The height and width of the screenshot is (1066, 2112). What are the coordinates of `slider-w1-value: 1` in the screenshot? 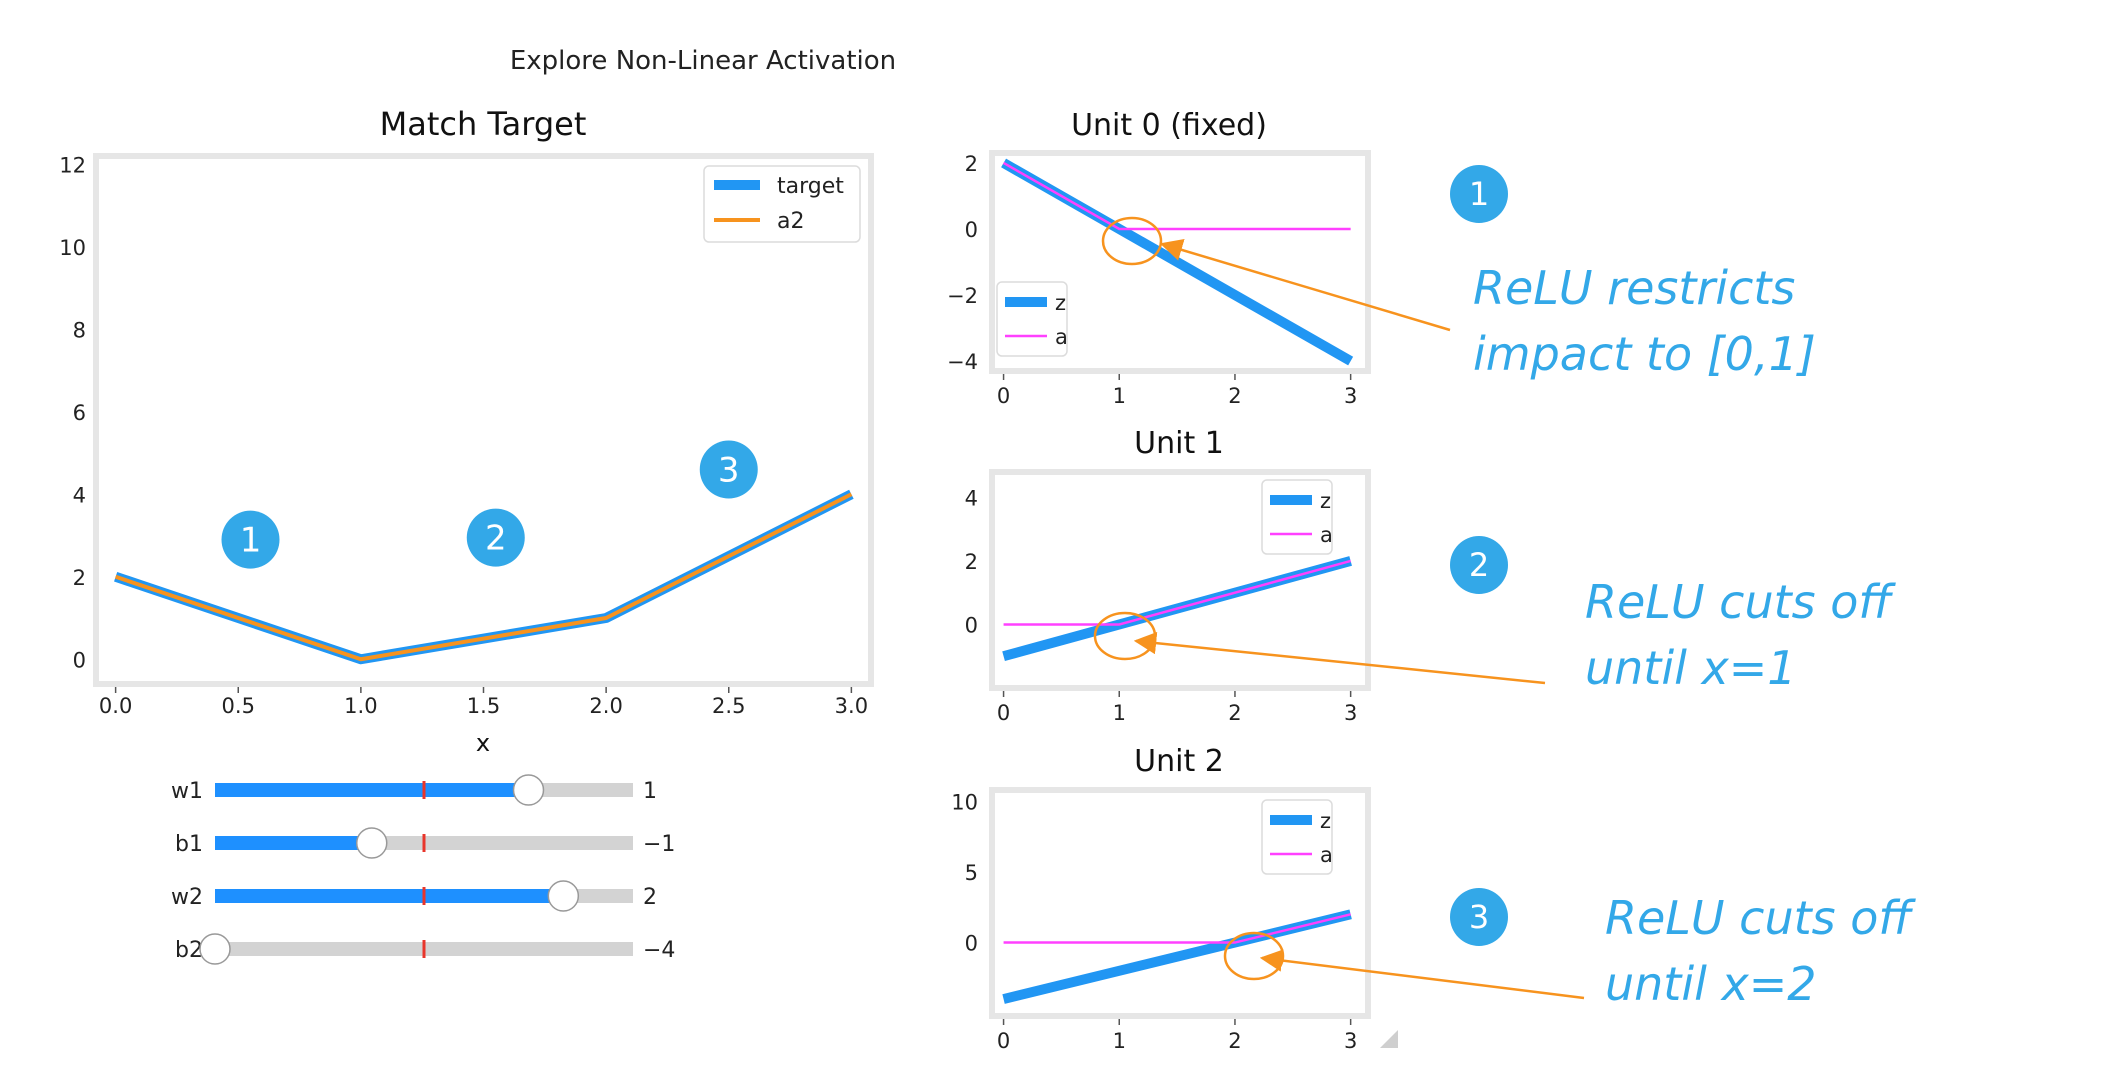 It's located at (650, 791).